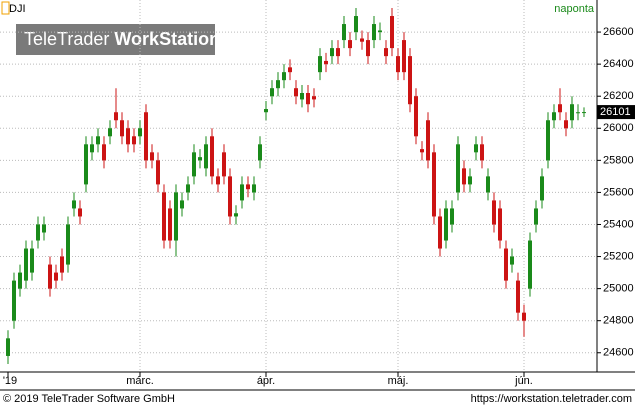 The height and width of the screenshot is (408, 635). I want to click on y-tick-label: 25400, so click(618, 224).